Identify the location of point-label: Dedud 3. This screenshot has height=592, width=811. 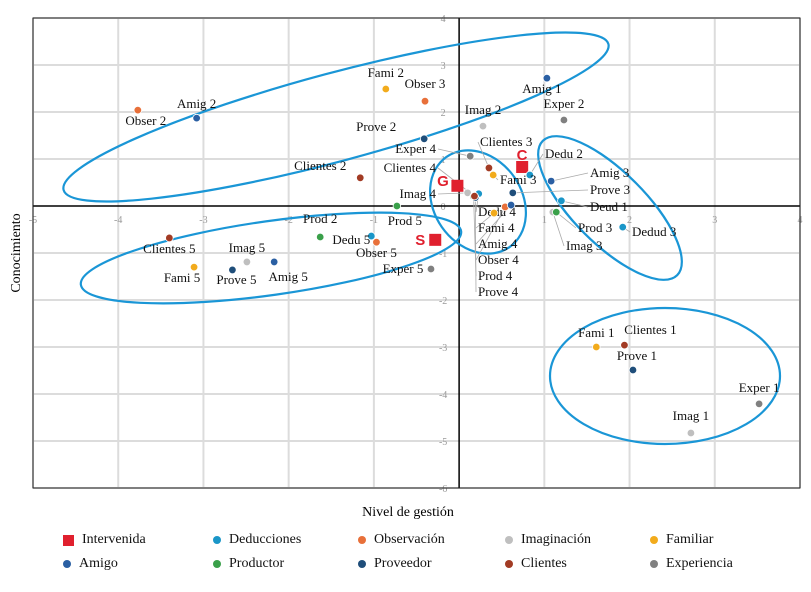
(654, 231).